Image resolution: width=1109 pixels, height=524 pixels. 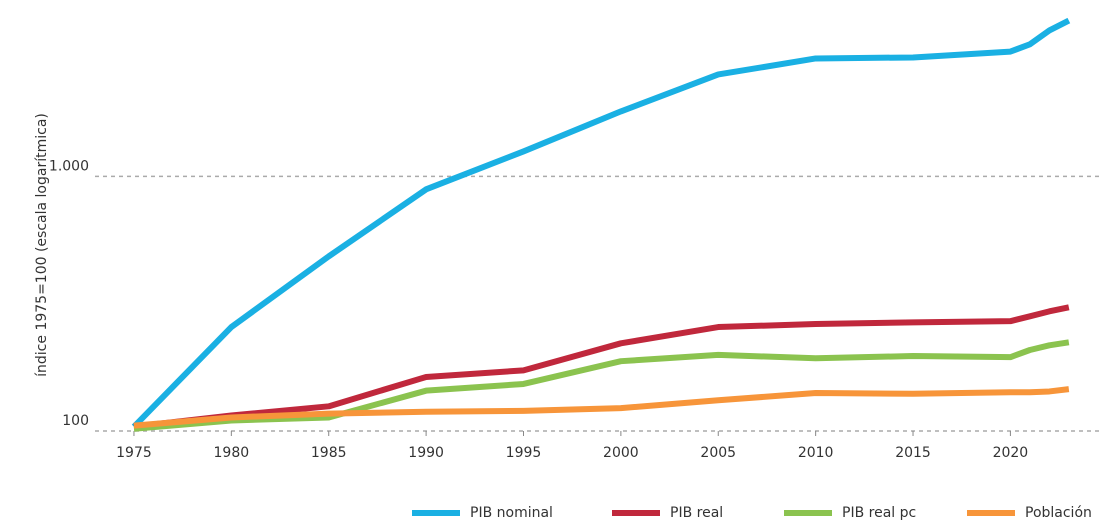 I want to click on y-tick-label: 1.000, so click(x=69, y=166).